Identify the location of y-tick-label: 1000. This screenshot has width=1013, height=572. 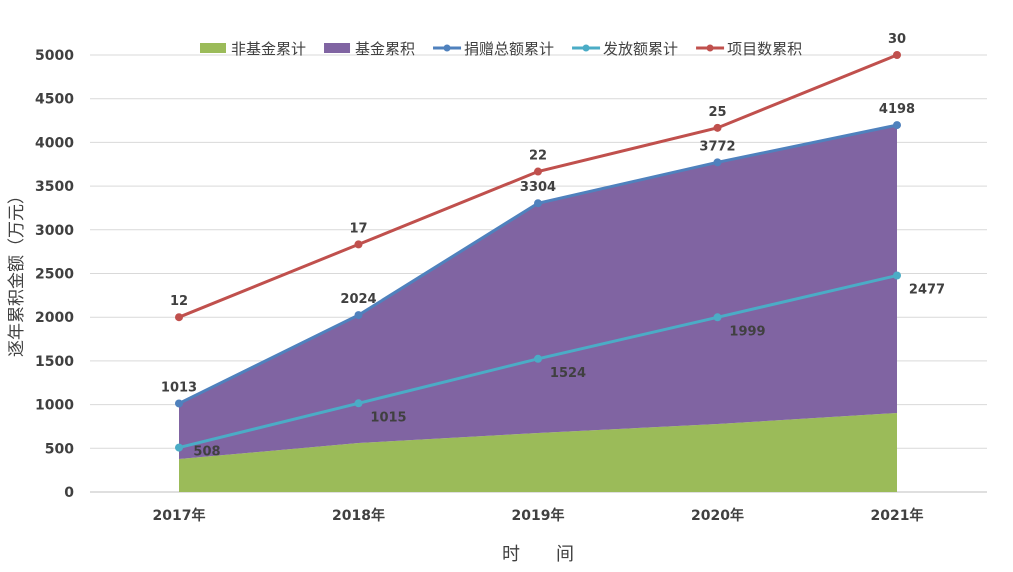
(54, 406).